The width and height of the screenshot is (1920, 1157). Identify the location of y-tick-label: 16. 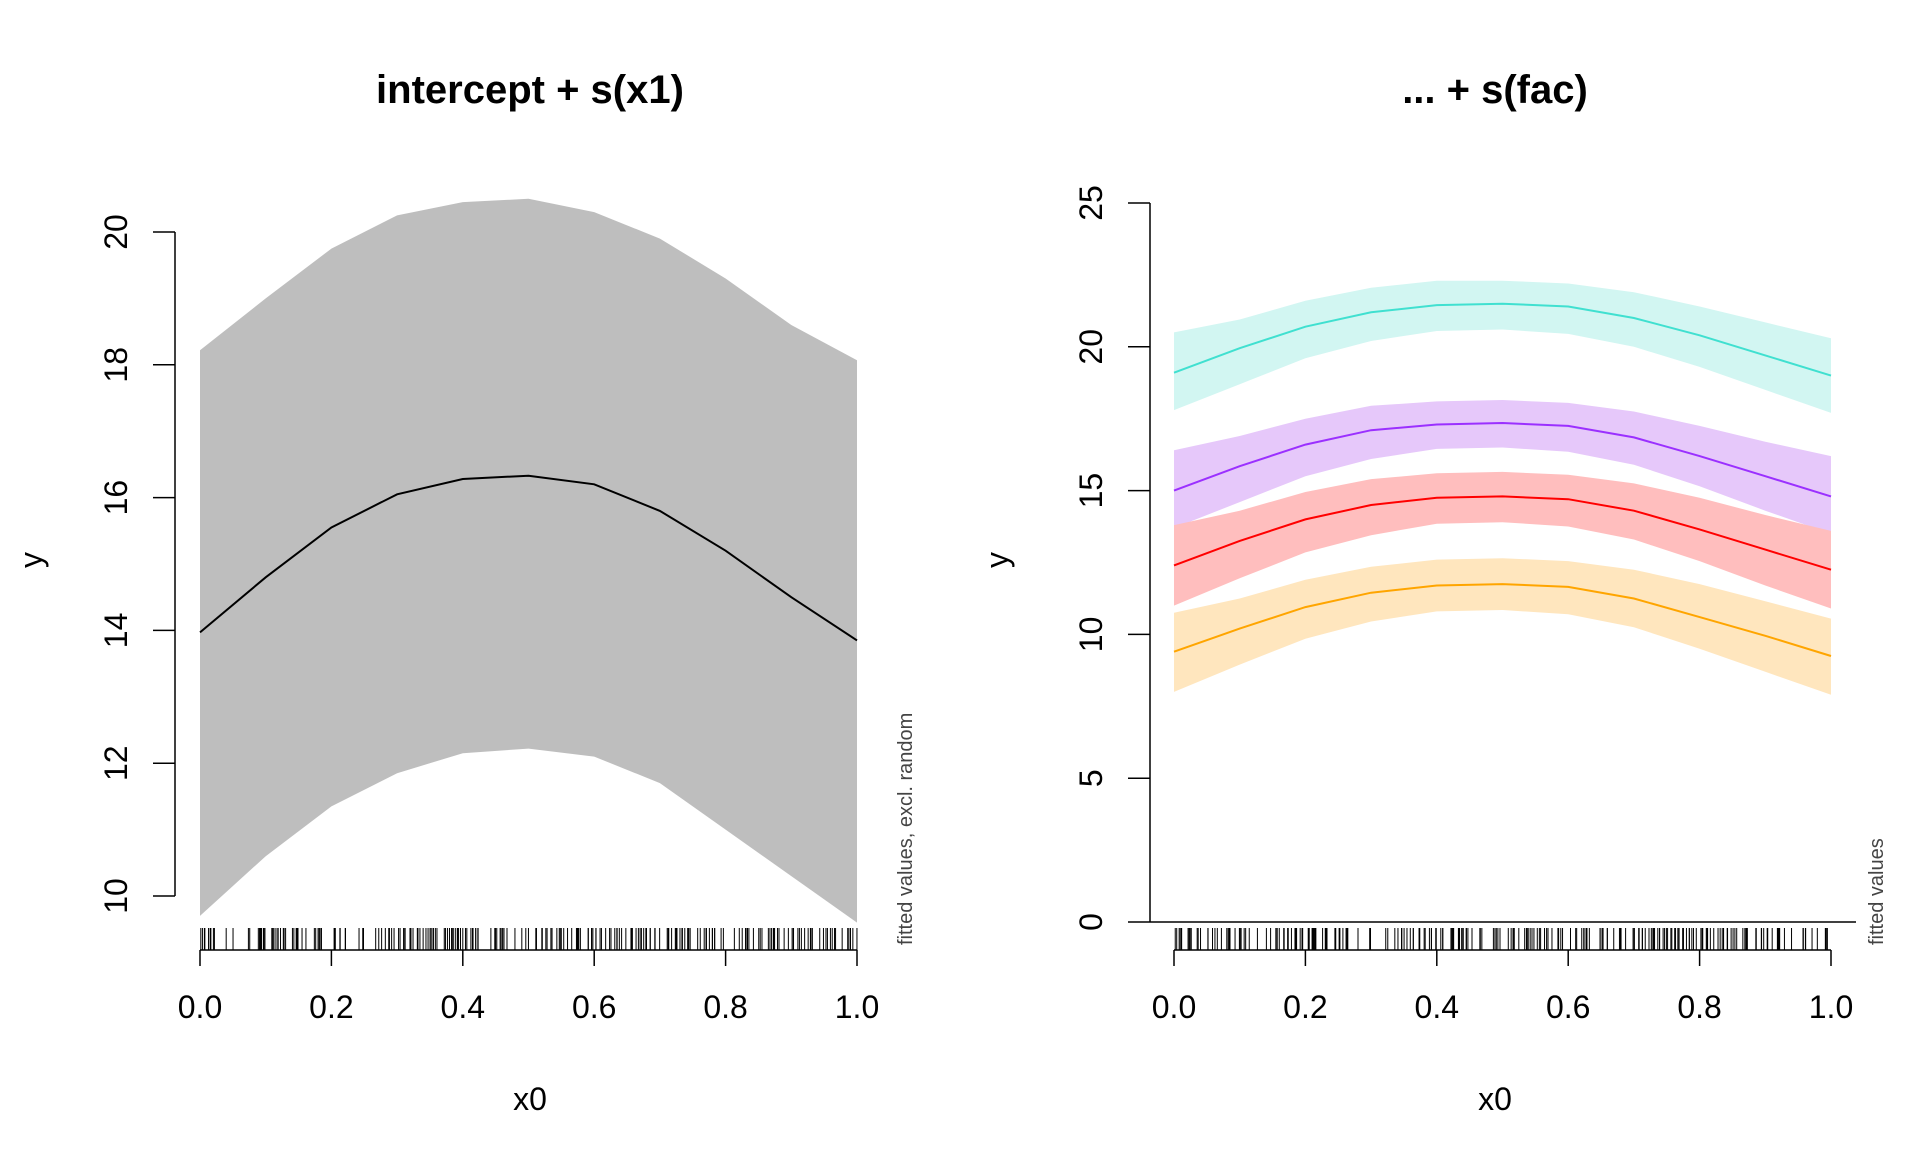
(116, 498).